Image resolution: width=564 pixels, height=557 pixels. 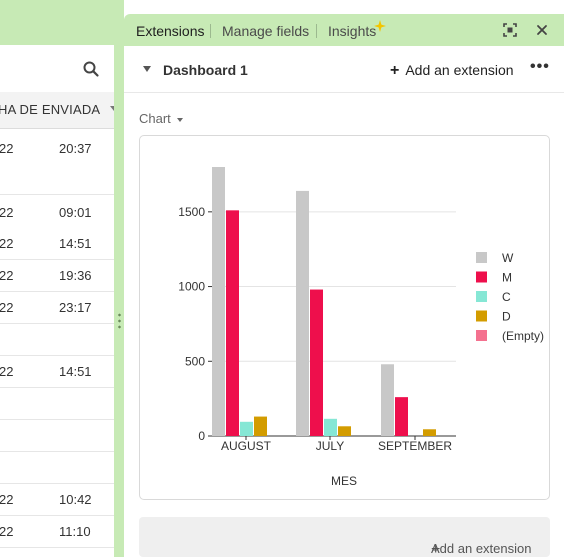 I want to click on table-row: 22 10:42, so click(x=57, y=500).